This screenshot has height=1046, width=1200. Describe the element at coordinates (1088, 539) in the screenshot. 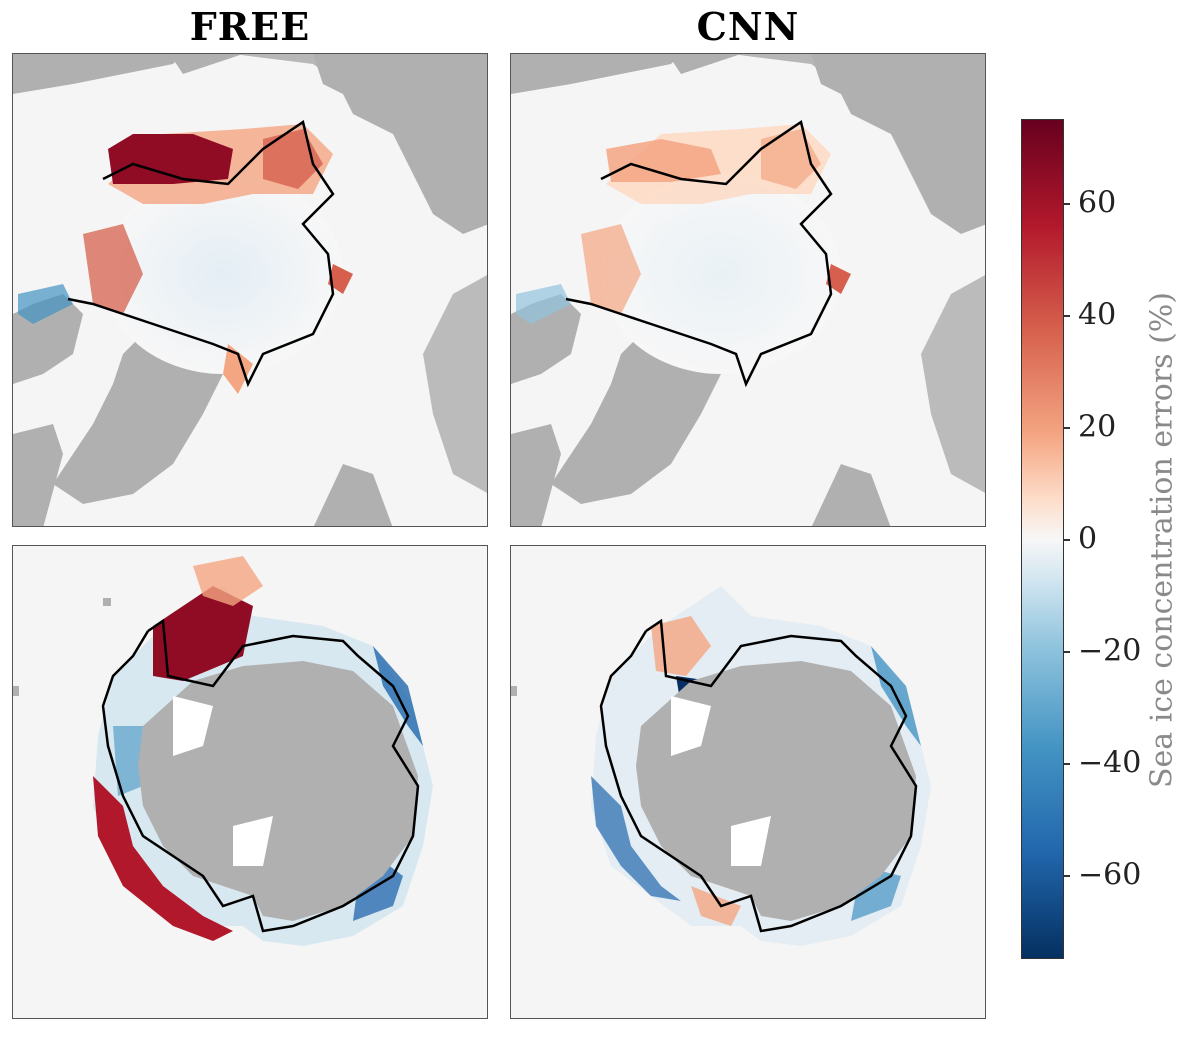

I see `colorbar-tick-label: 0` at that location.